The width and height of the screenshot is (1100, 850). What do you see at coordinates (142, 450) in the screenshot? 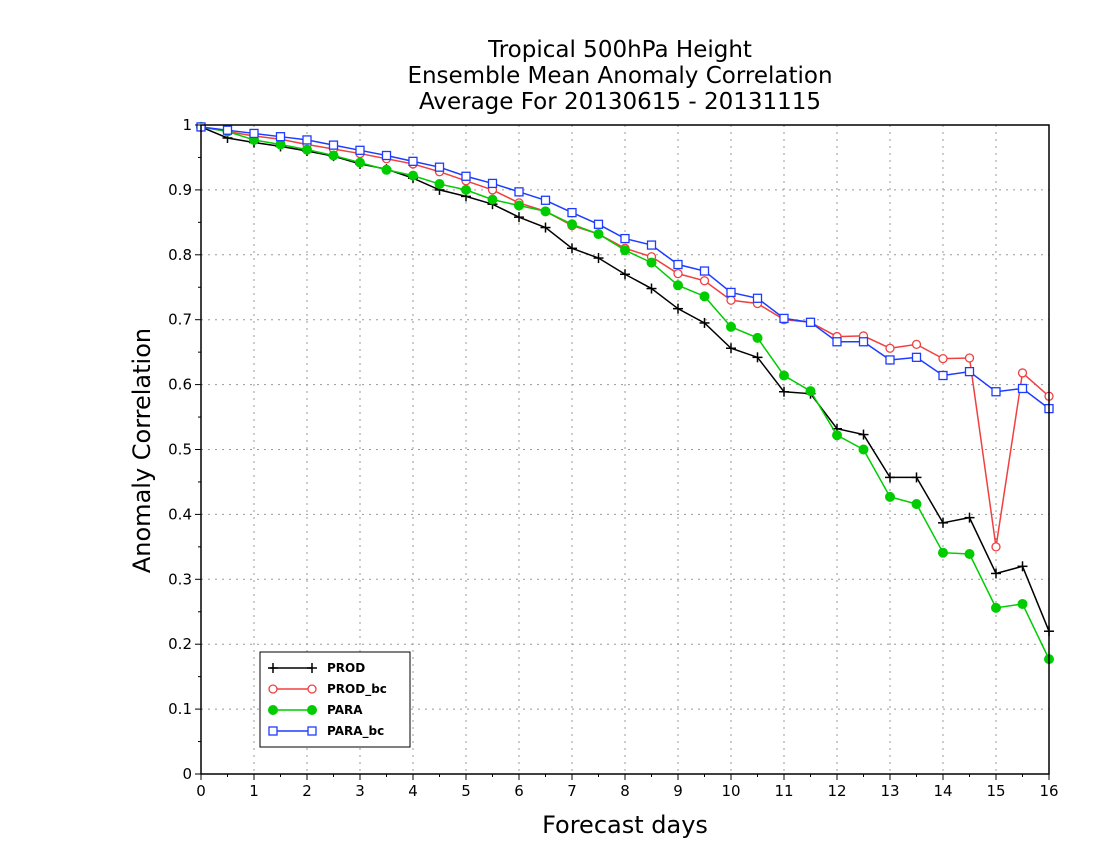
I see `y-axis-title: Anomaly Correlation` at bounding box center [142, 450].